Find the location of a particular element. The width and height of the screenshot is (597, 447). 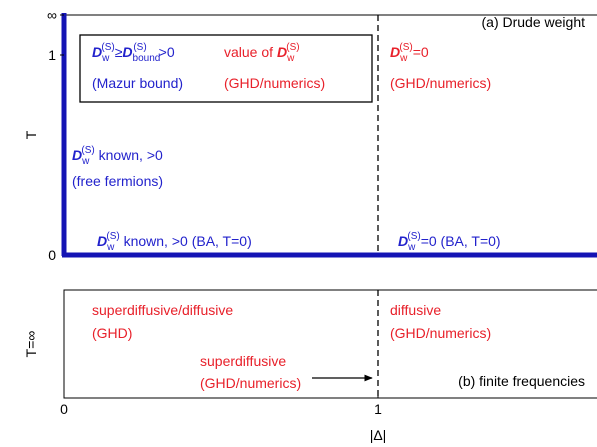

region-label: Dw(S) known, >0 is located at coordinates (117, 156).